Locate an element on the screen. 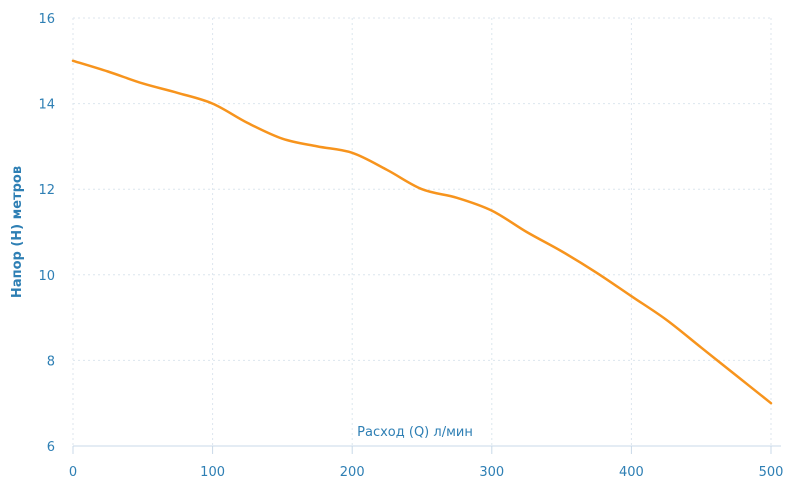  y-tick-label: 8 is located at coordinates (51, 361).